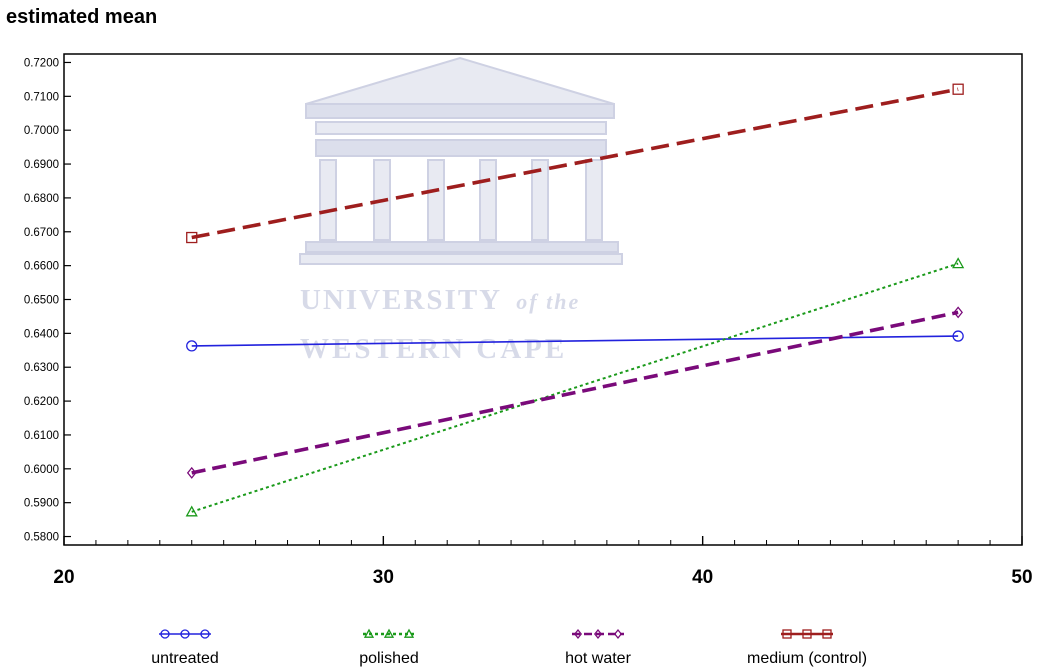  Describe the element at coordinates (702, 577) in the screenshot. I see `x-tick-label: 40` at that location.